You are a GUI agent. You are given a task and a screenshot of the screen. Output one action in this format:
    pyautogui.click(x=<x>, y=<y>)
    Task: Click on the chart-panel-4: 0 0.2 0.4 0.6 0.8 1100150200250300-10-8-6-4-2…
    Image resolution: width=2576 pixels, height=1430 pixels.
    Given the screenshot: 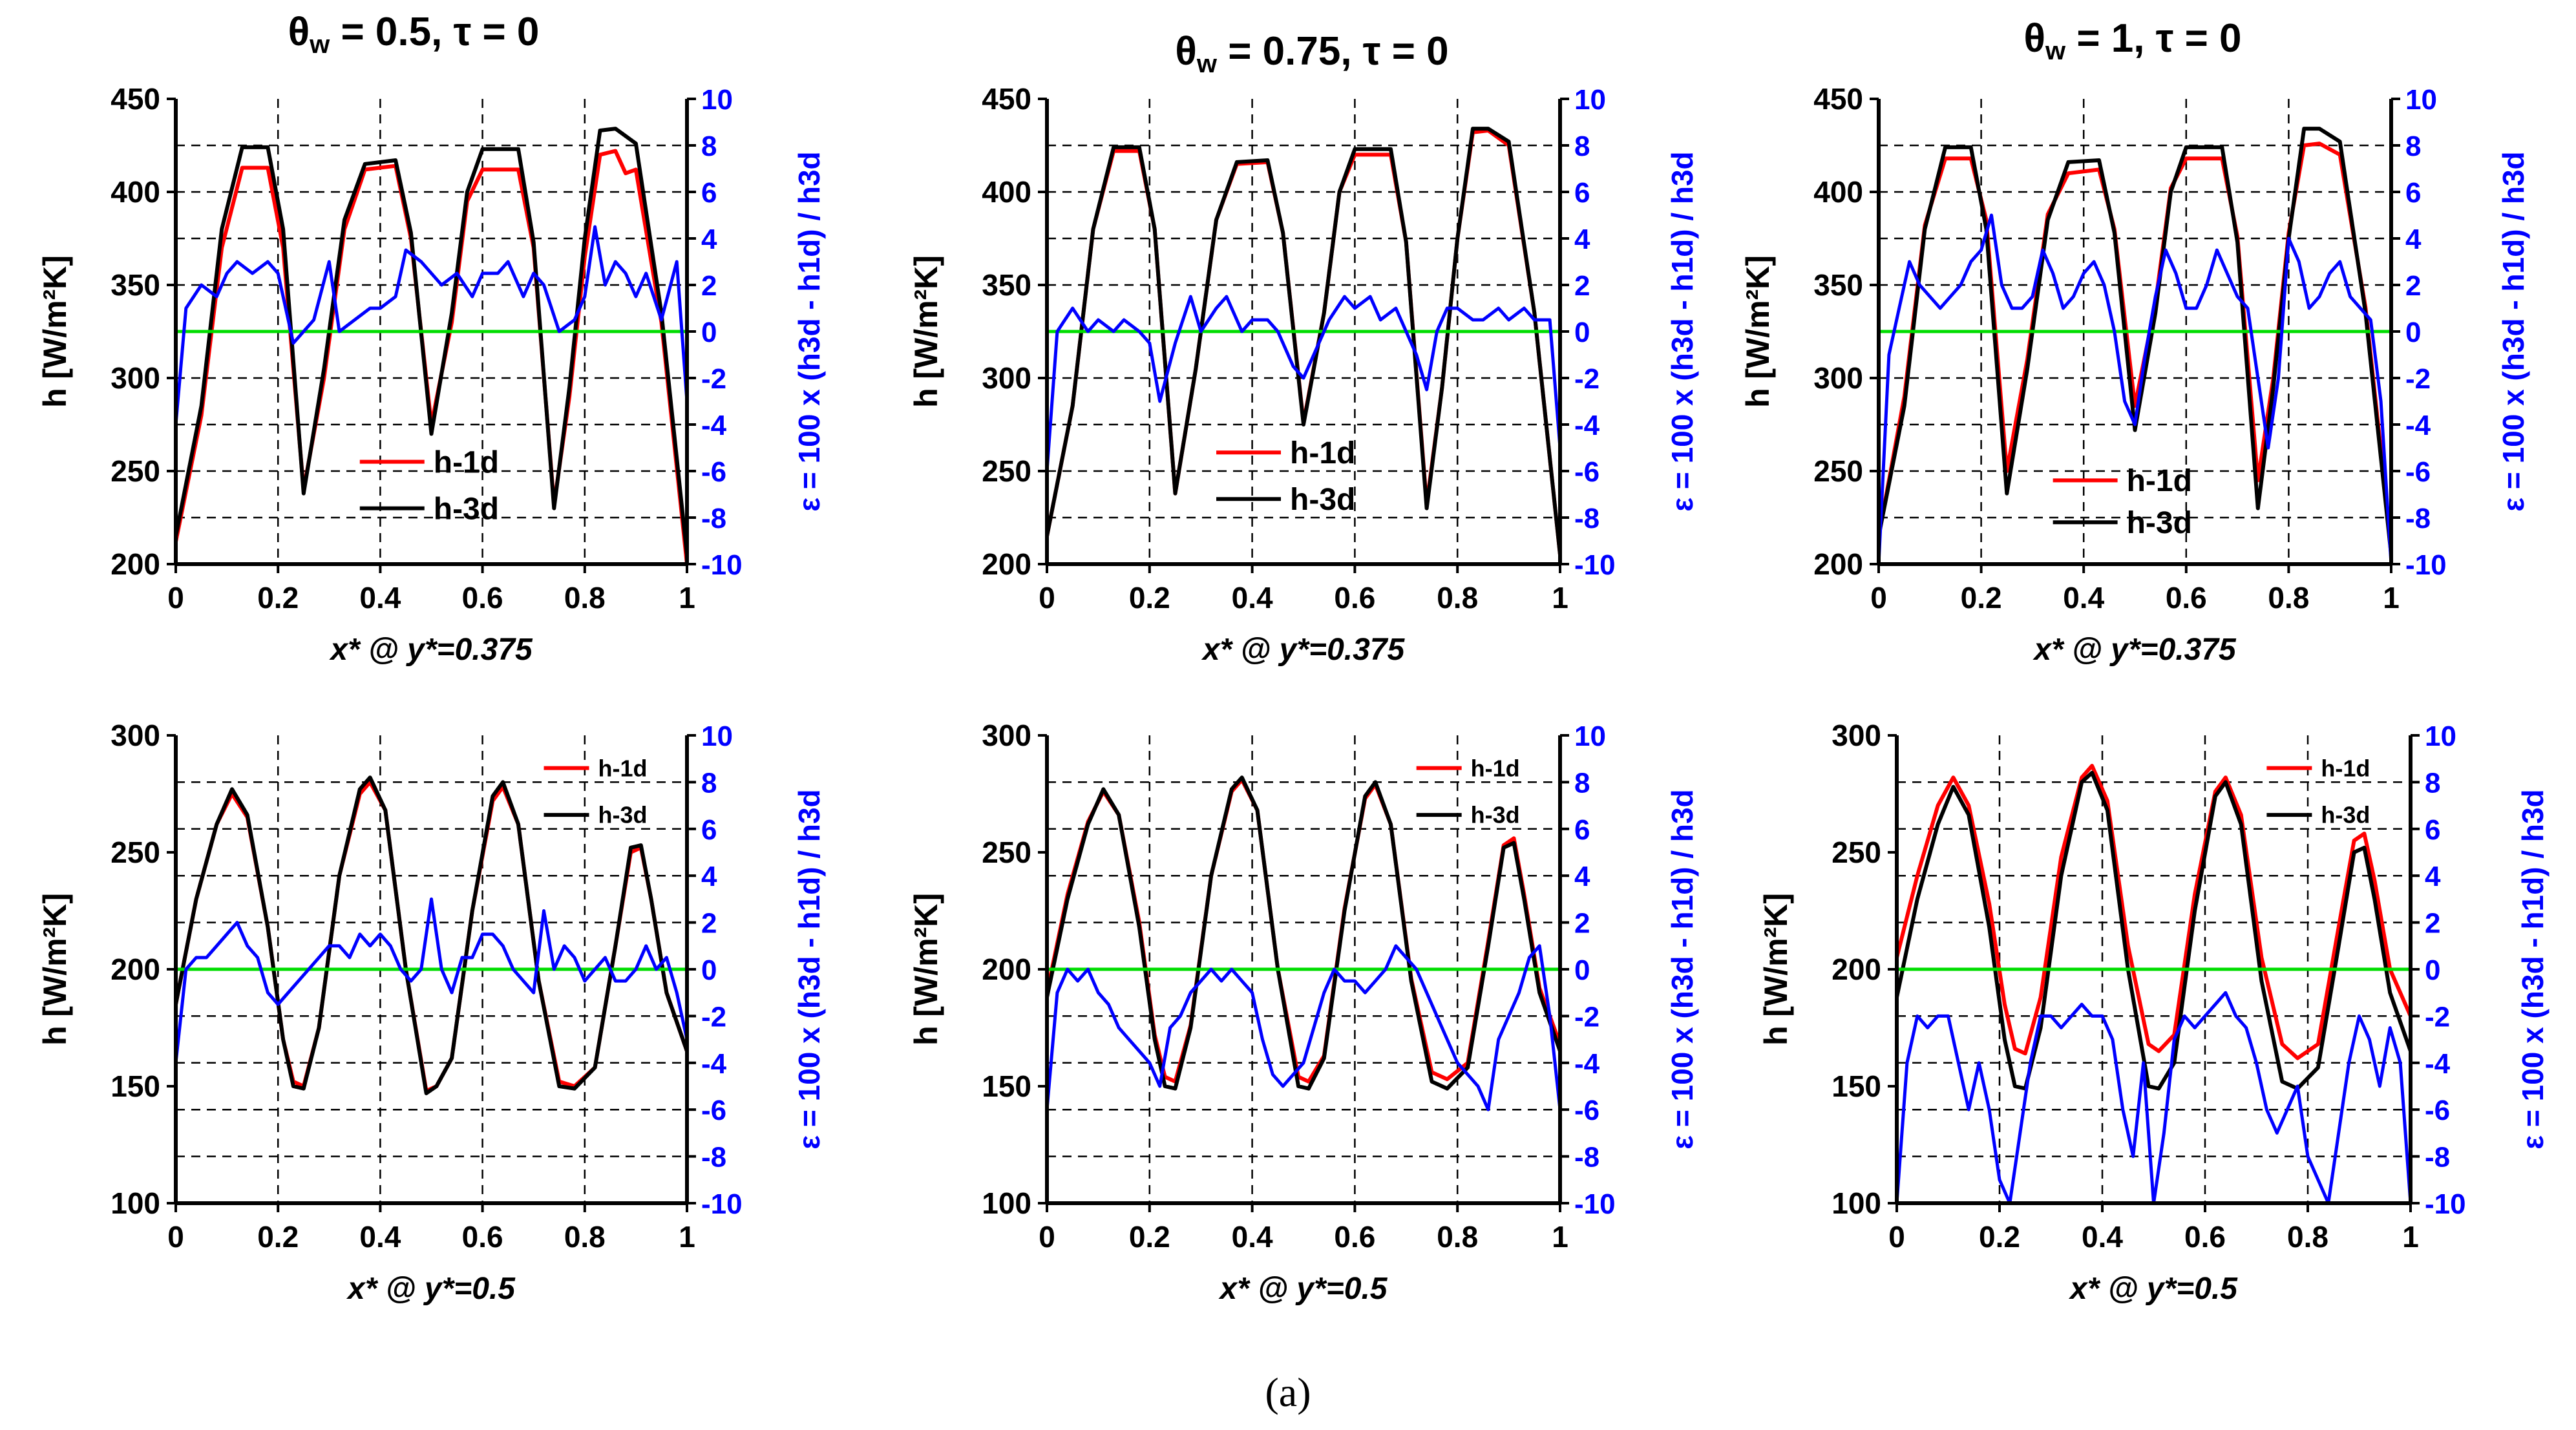 What is the action you would take?
    pyautogui.click(x=431, y=1012)
    